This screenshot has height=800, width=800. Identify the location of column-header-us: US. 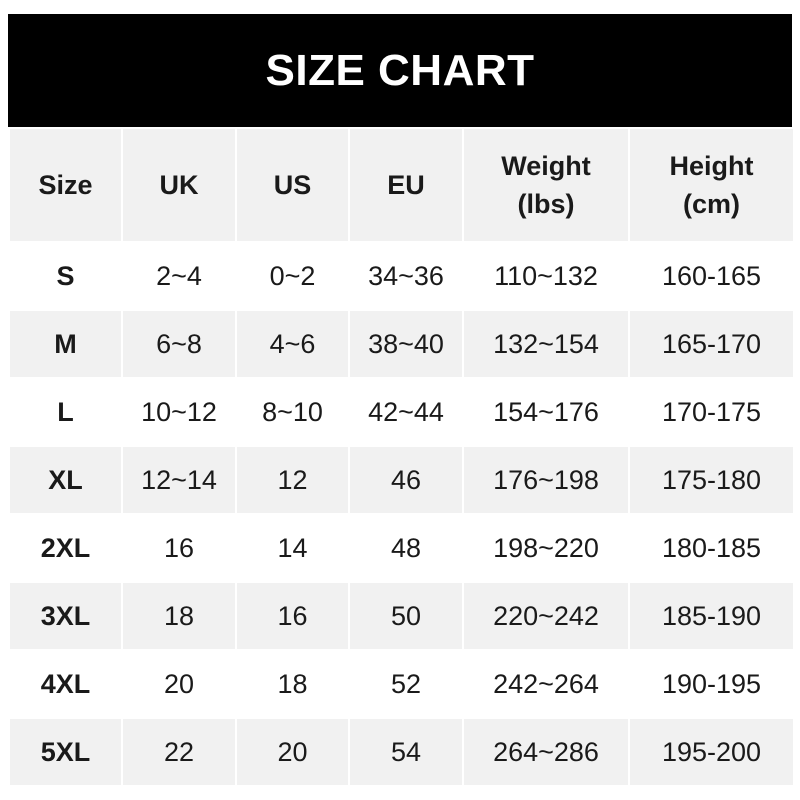
(292, 185).